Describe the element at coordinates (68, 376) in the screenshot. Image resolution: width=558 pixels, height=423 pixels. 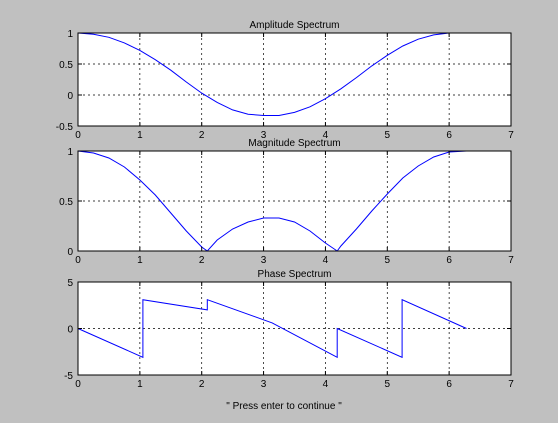
I see `y-tick-label: -5` at that location.